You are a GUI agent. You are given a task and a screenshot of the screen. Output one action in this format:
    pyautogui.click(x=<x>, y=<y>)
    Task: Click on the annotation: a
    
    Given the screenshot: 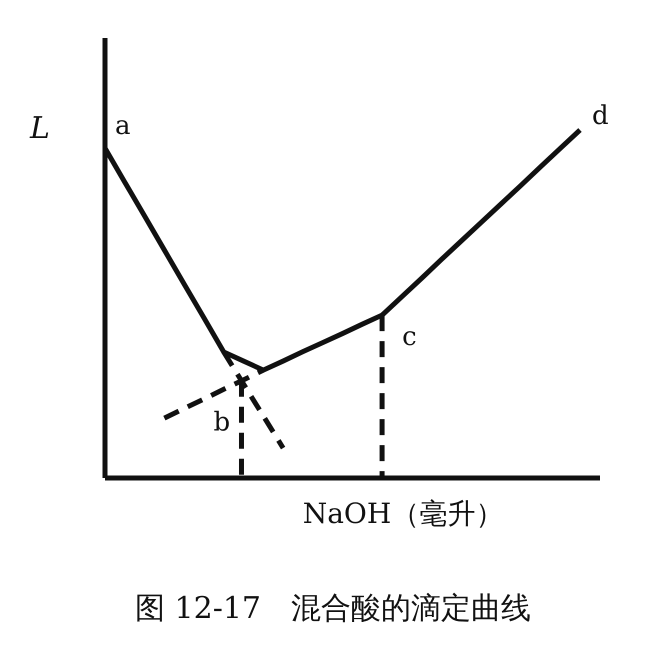 What is the action you would take?
    pyautogui.click(x=123, y=126)
    